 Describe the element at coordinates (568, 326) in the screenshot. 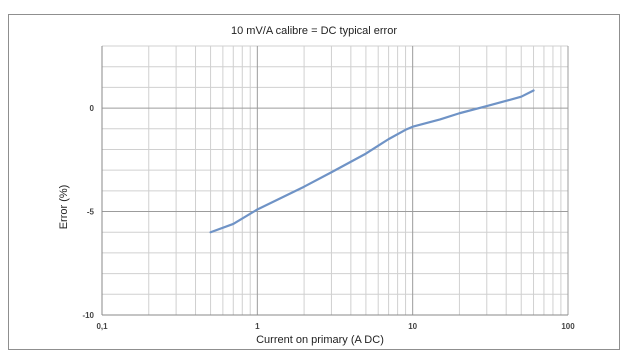

I see `x-tick-label: 100` at that location.